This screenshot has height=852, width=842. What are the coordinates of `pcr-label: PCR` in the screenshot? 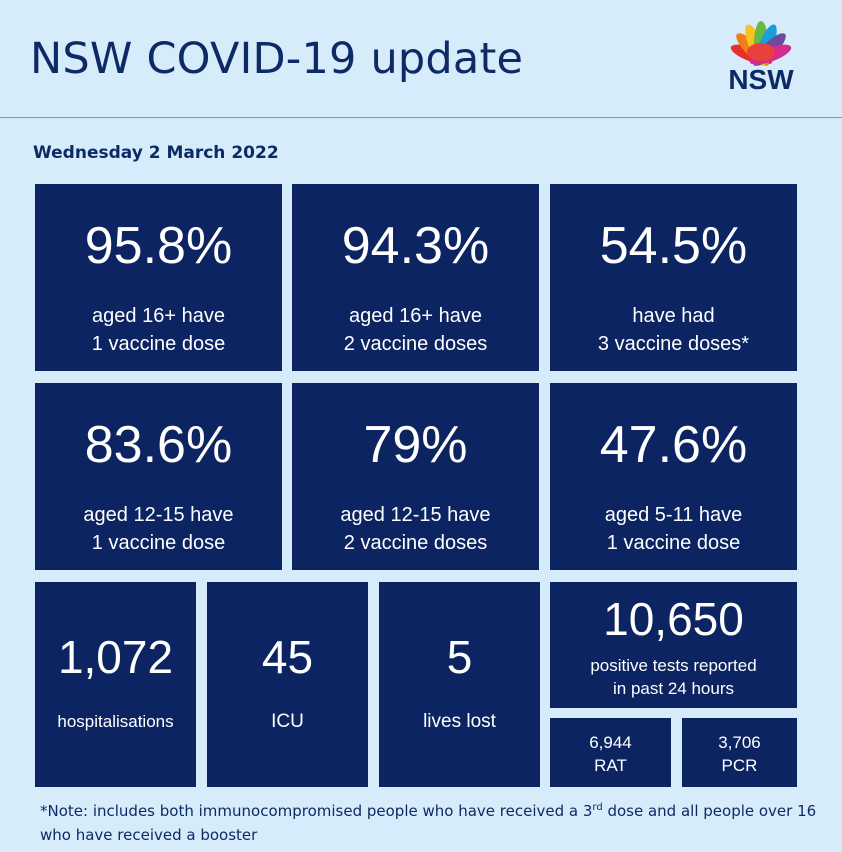 It's located at (739, 765).